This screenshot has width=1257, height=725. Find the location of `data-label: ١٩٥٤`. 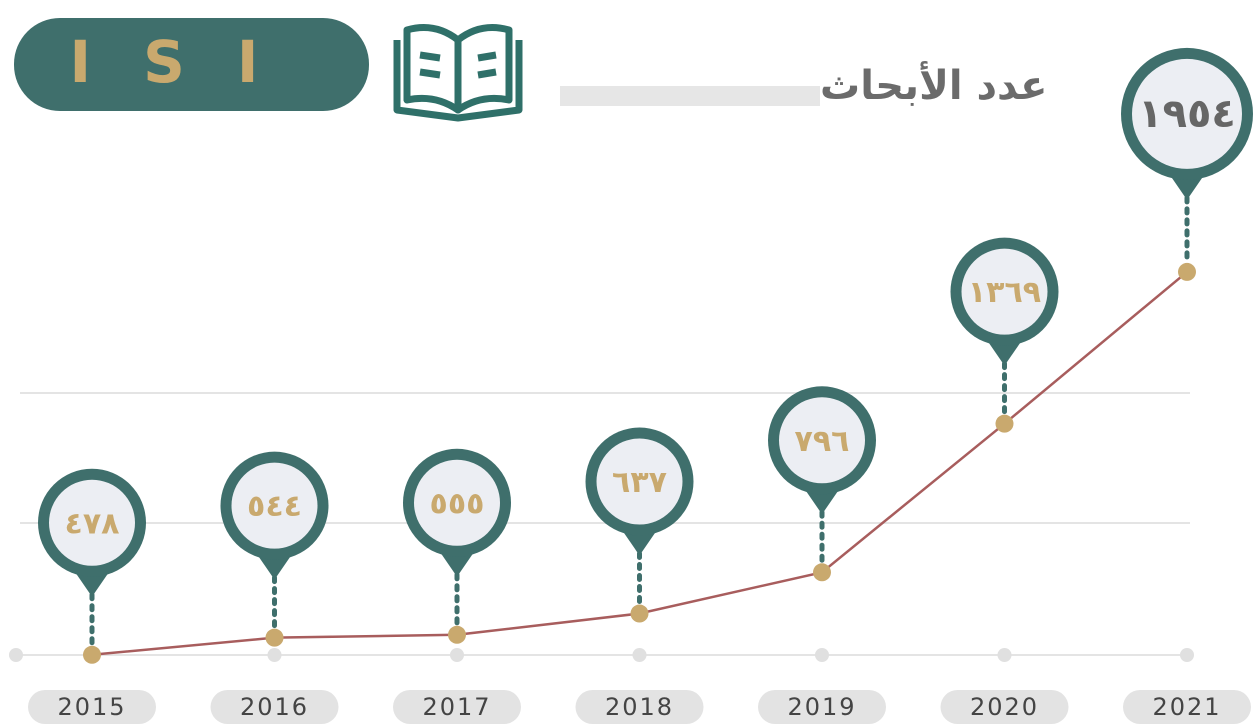

data-label: ١٩٥٤ is located at coordinates (1187, 114).